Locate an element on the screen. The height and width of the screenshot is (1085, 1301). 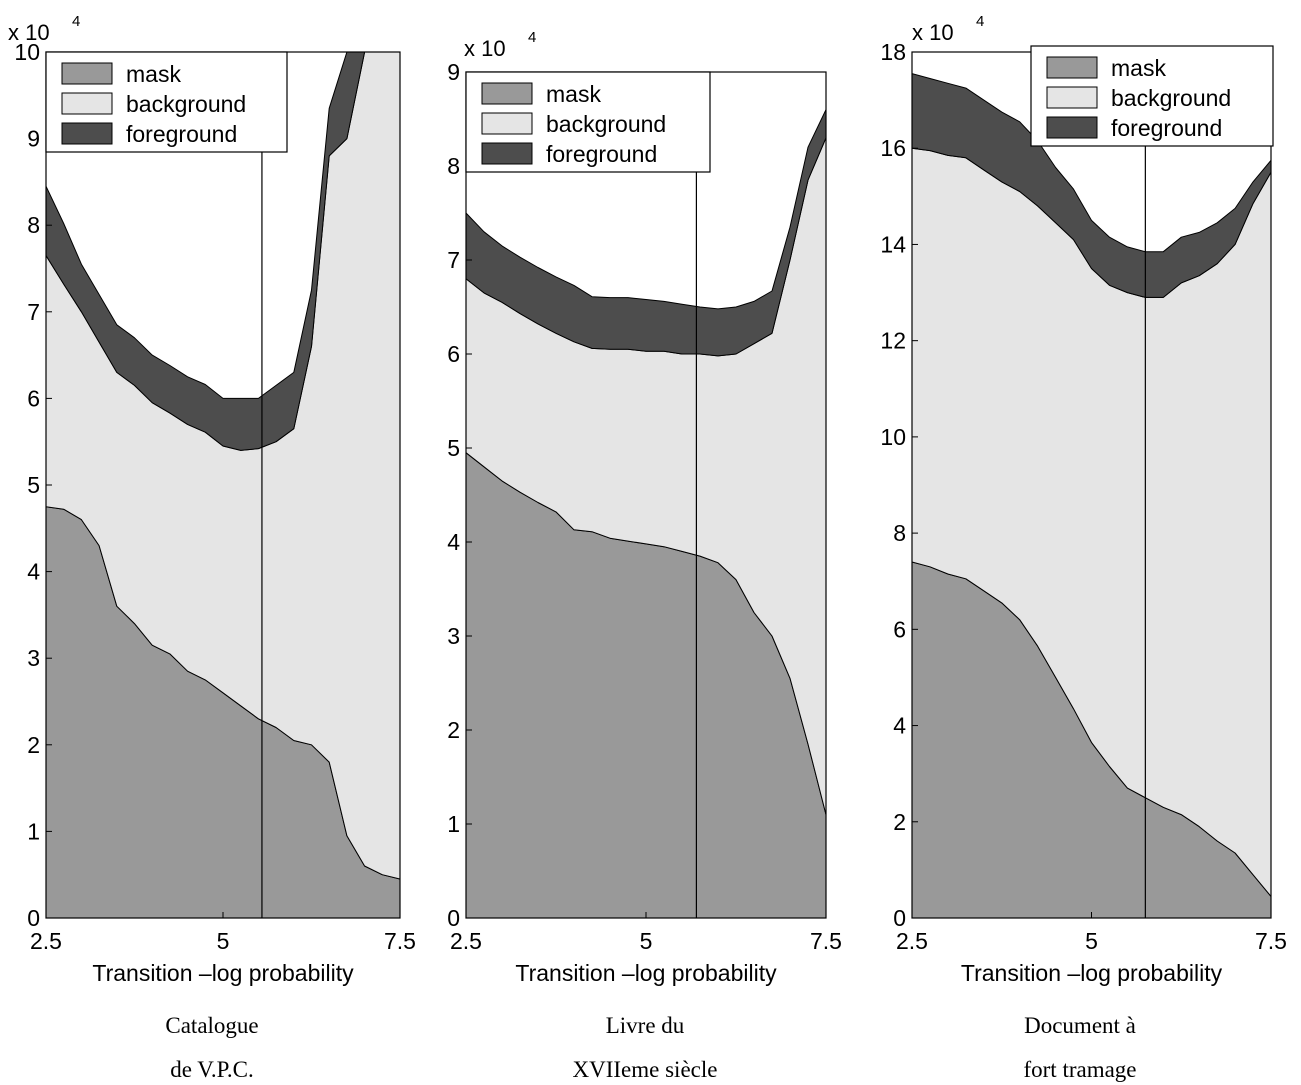
y-tick-label: 14 is located at coordinates (893, 244).